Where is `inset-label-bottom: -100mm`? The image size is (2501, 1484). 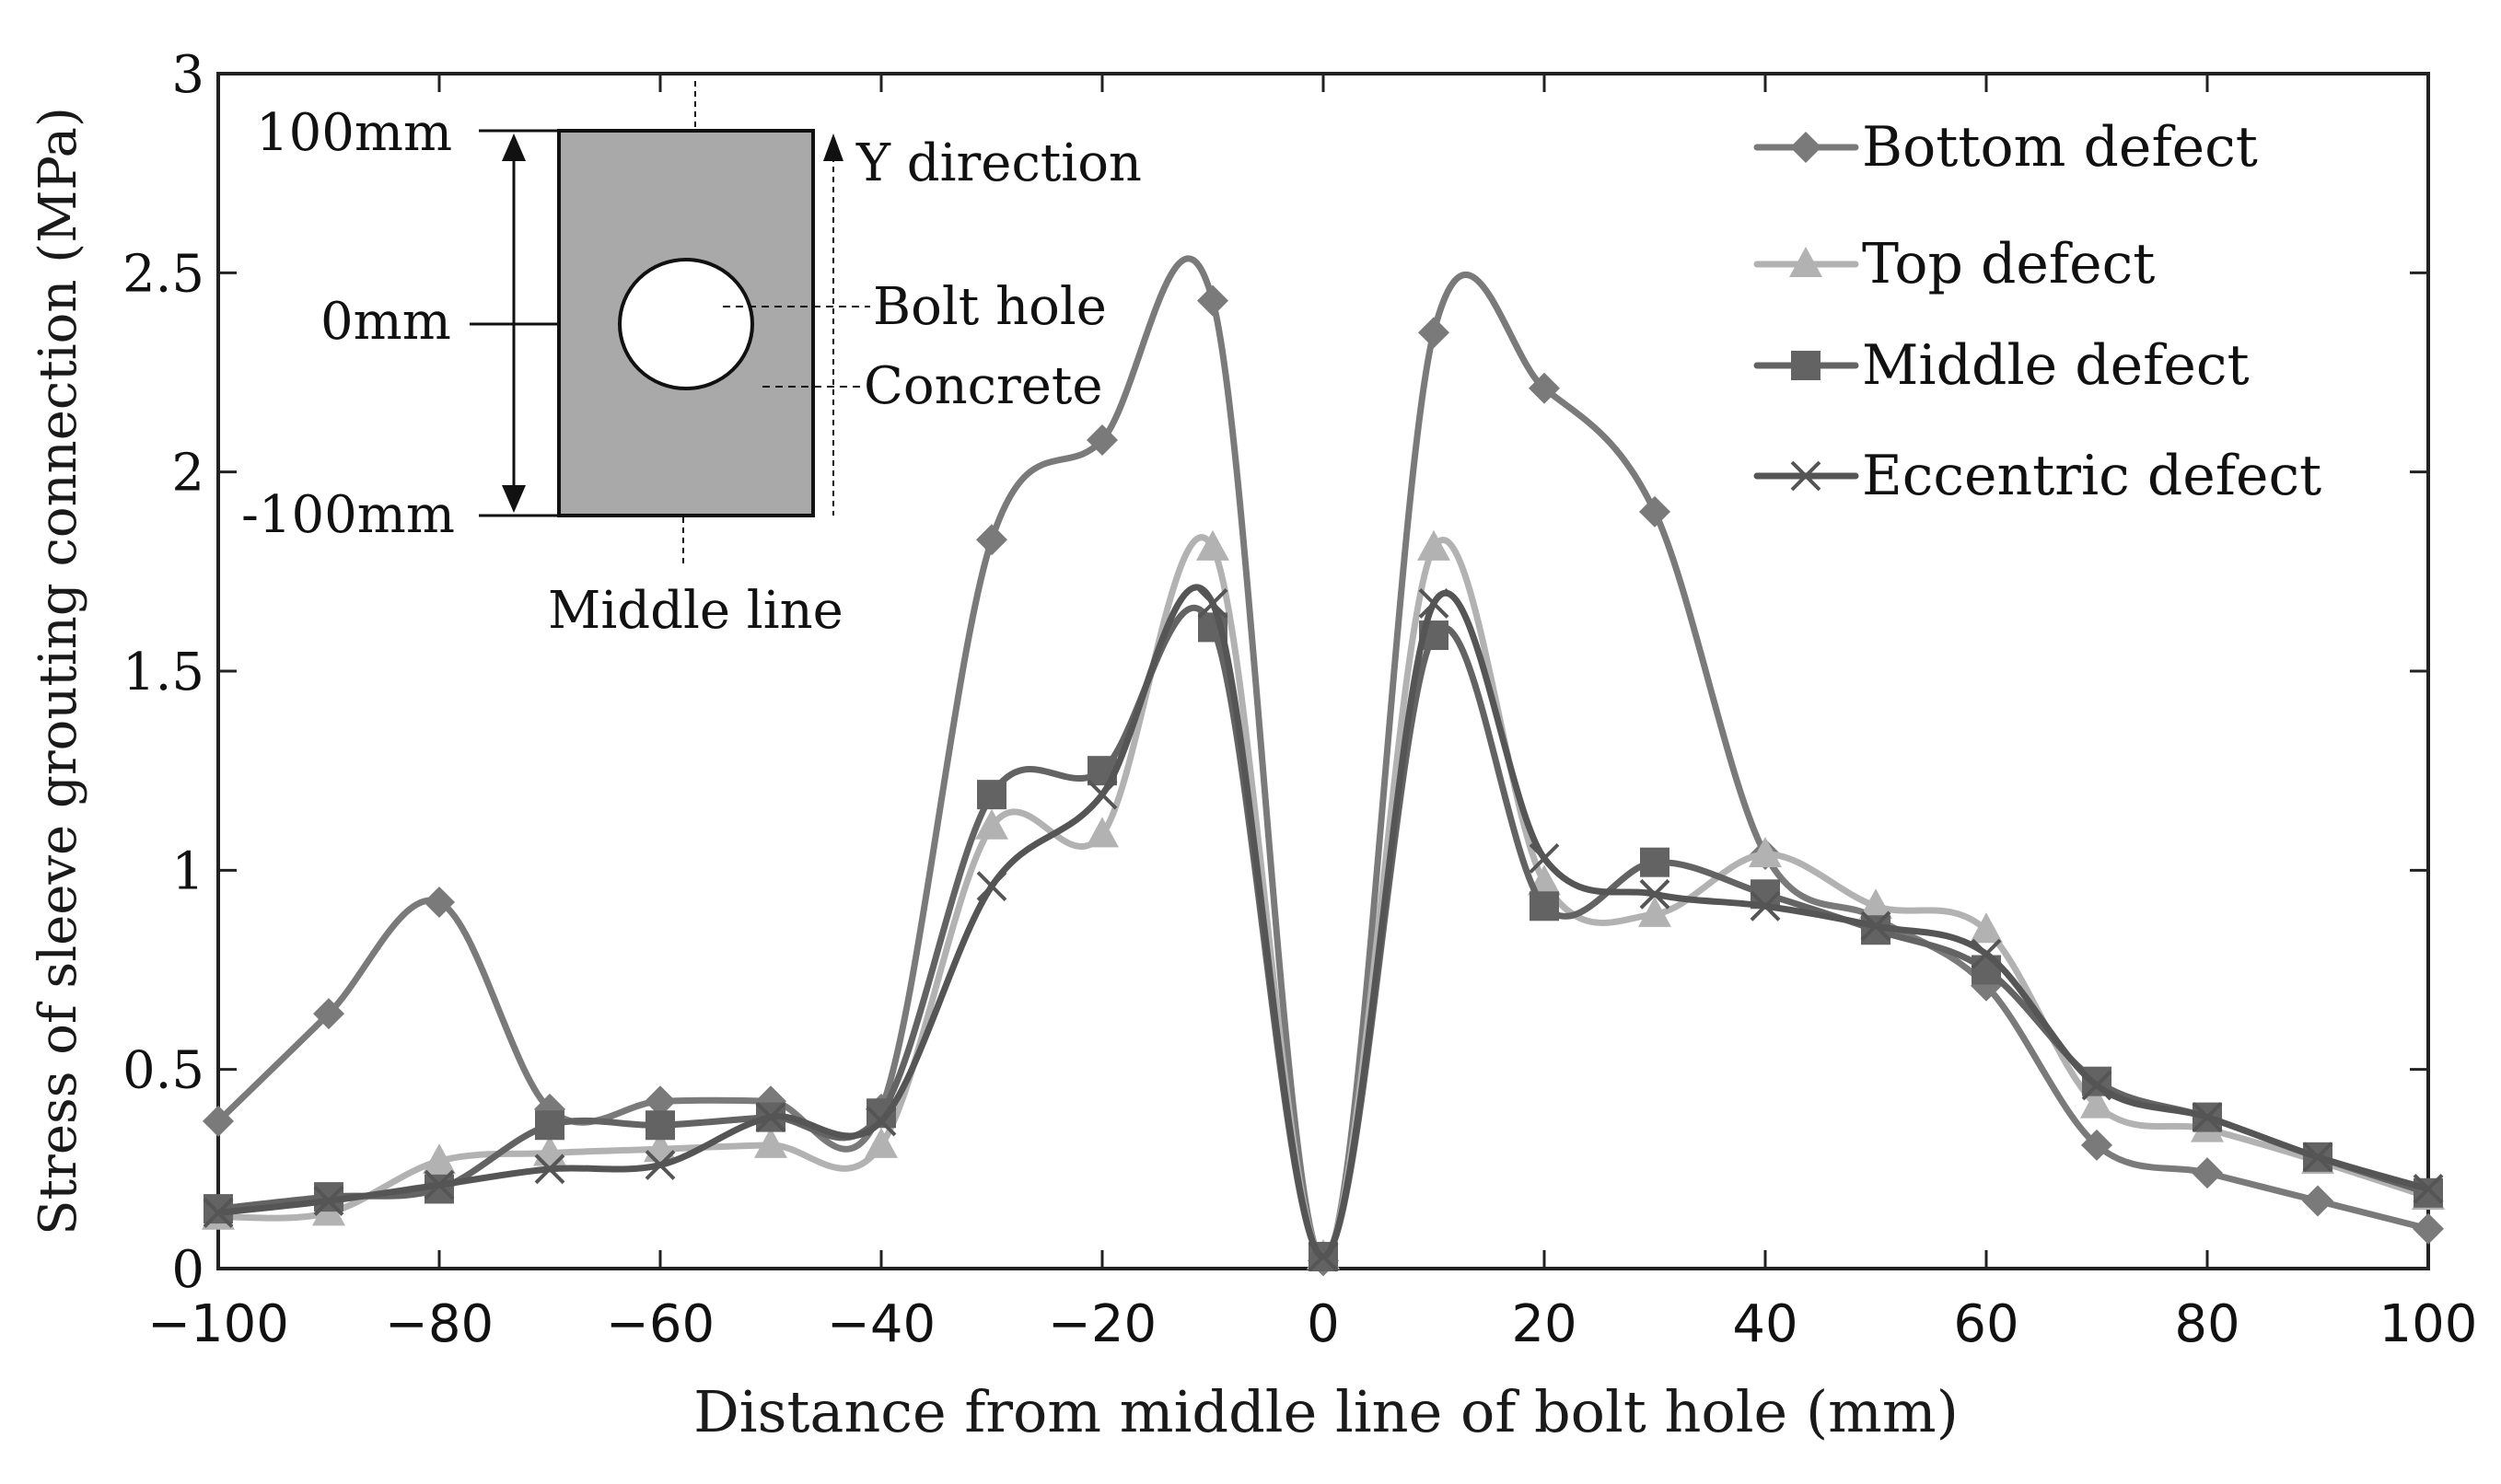 inset-label-bottom: -100mm is located at coordinates (348, 515).